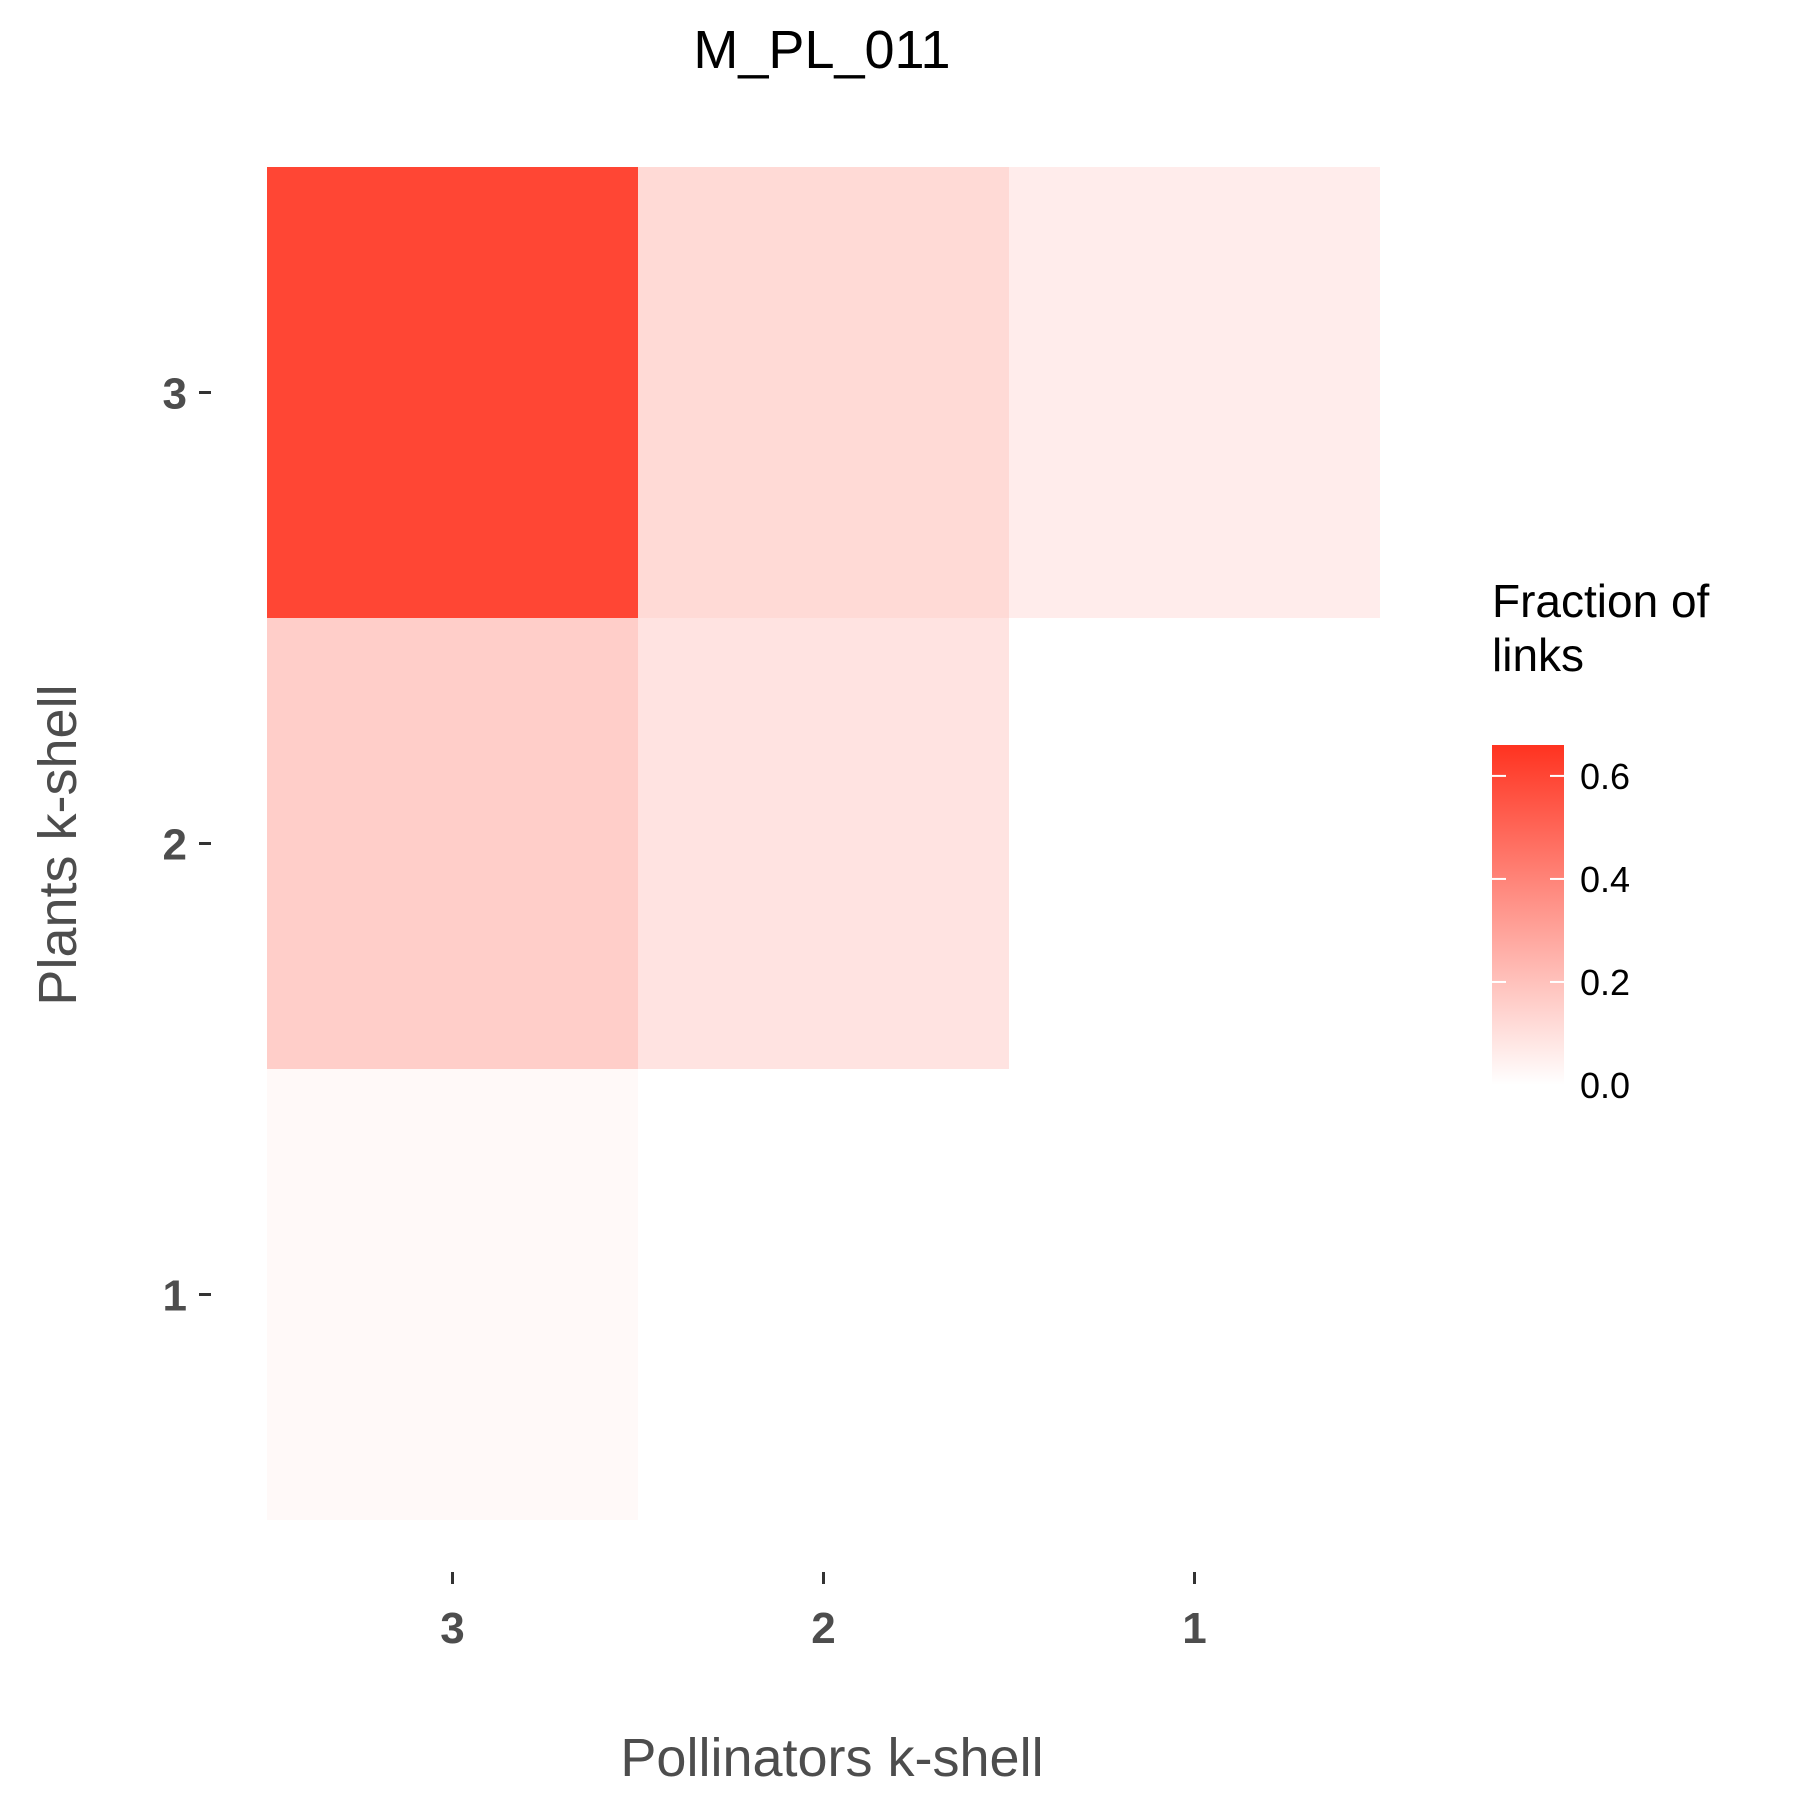 The image size is (1800, 1800). I want to click on legend-title-line-2: links, so click(1538, 655).